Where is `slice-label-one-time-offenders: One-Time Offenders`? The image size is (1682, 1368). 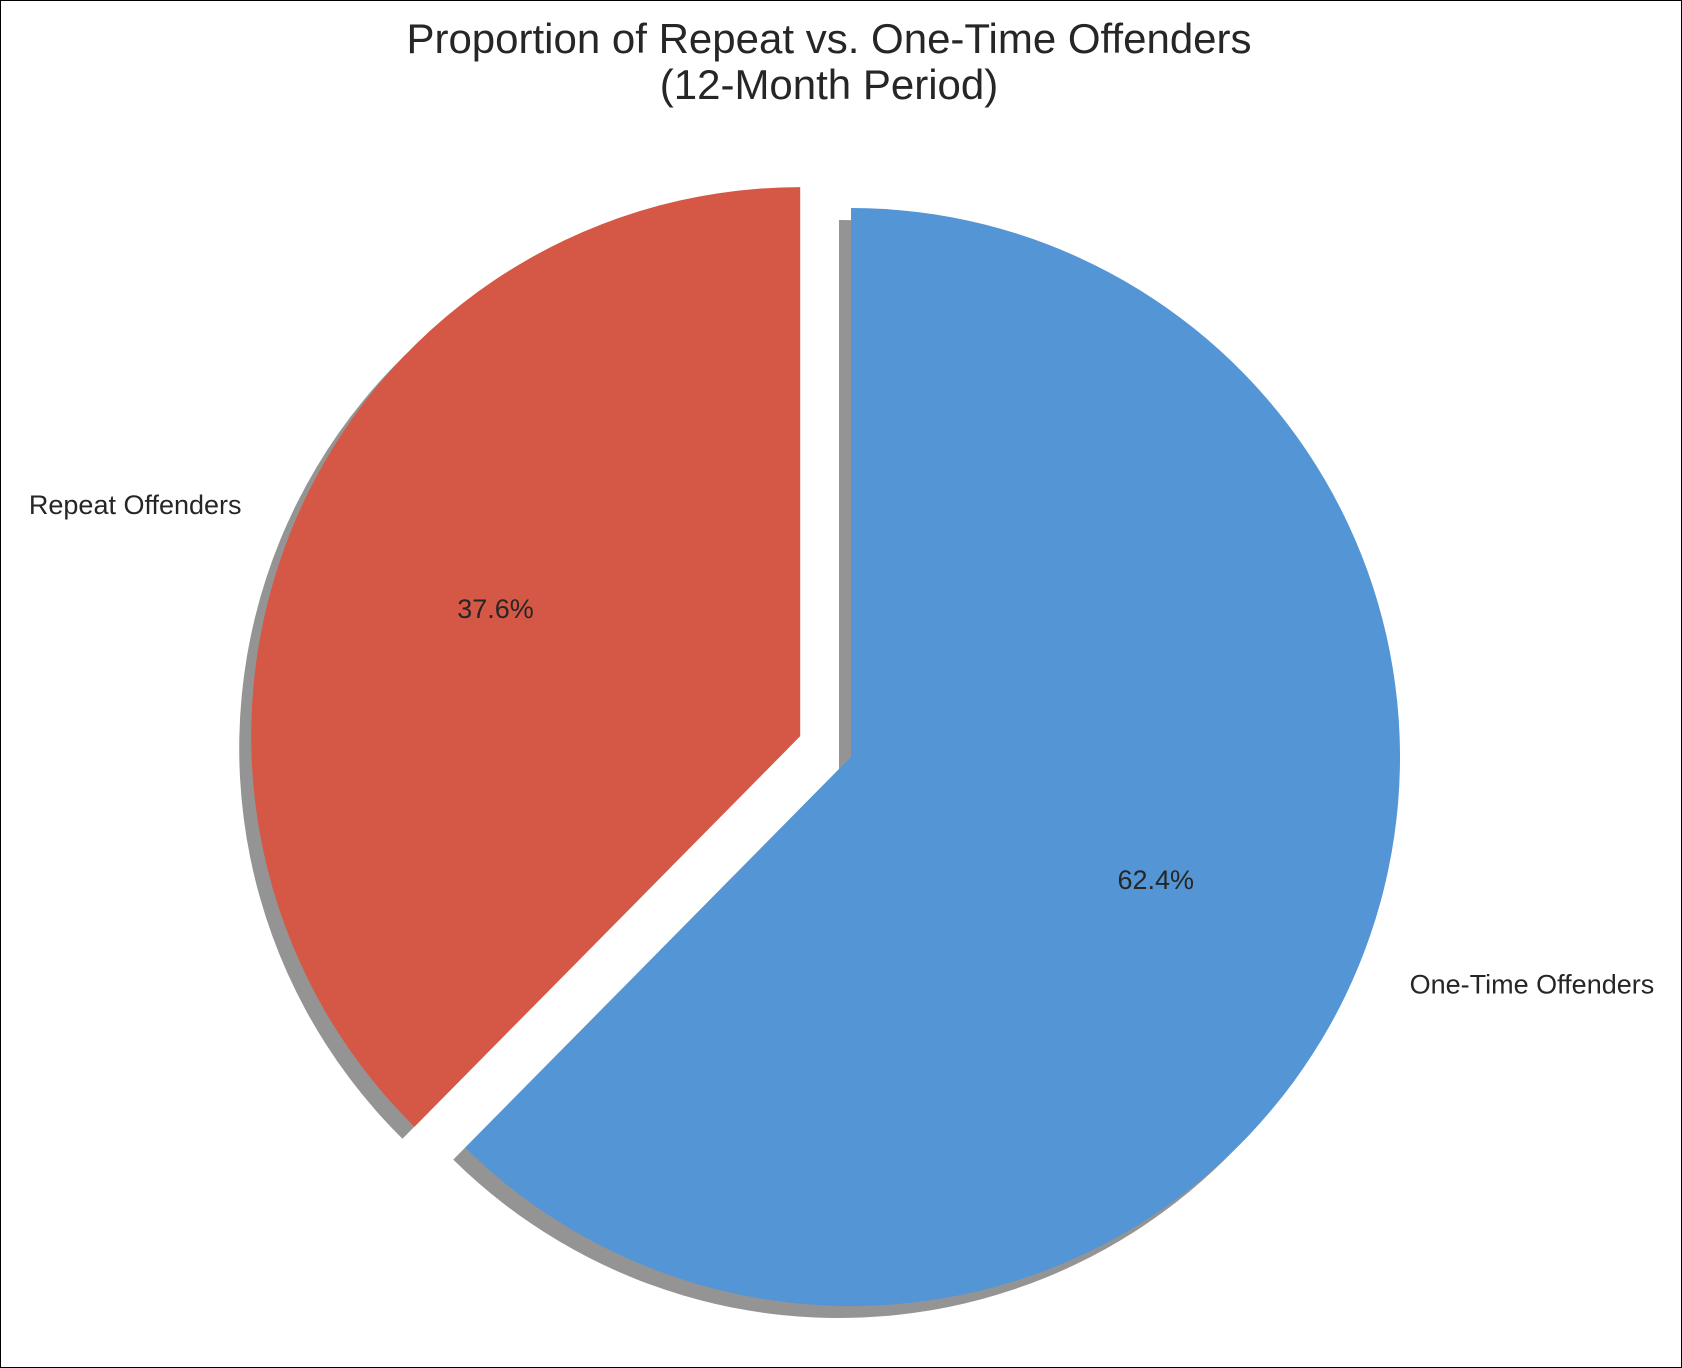
slice-label-one-time-offenders: One-Time Offenders is located at coordinates (1532, 984).